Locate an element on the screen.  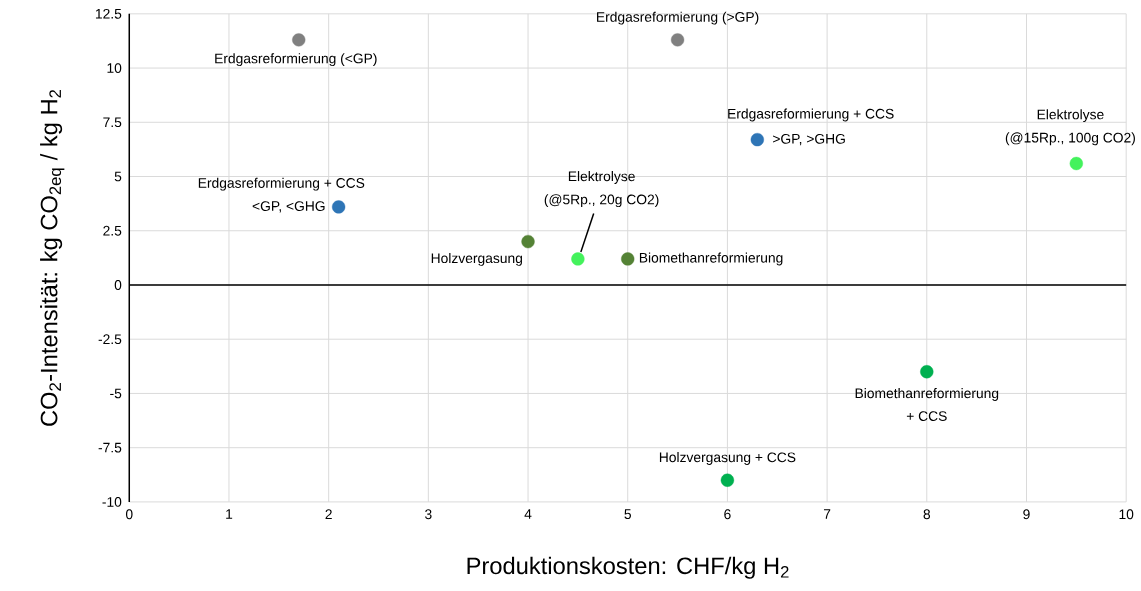
x-tick-label: 5 is located at coordinates (627, 514).